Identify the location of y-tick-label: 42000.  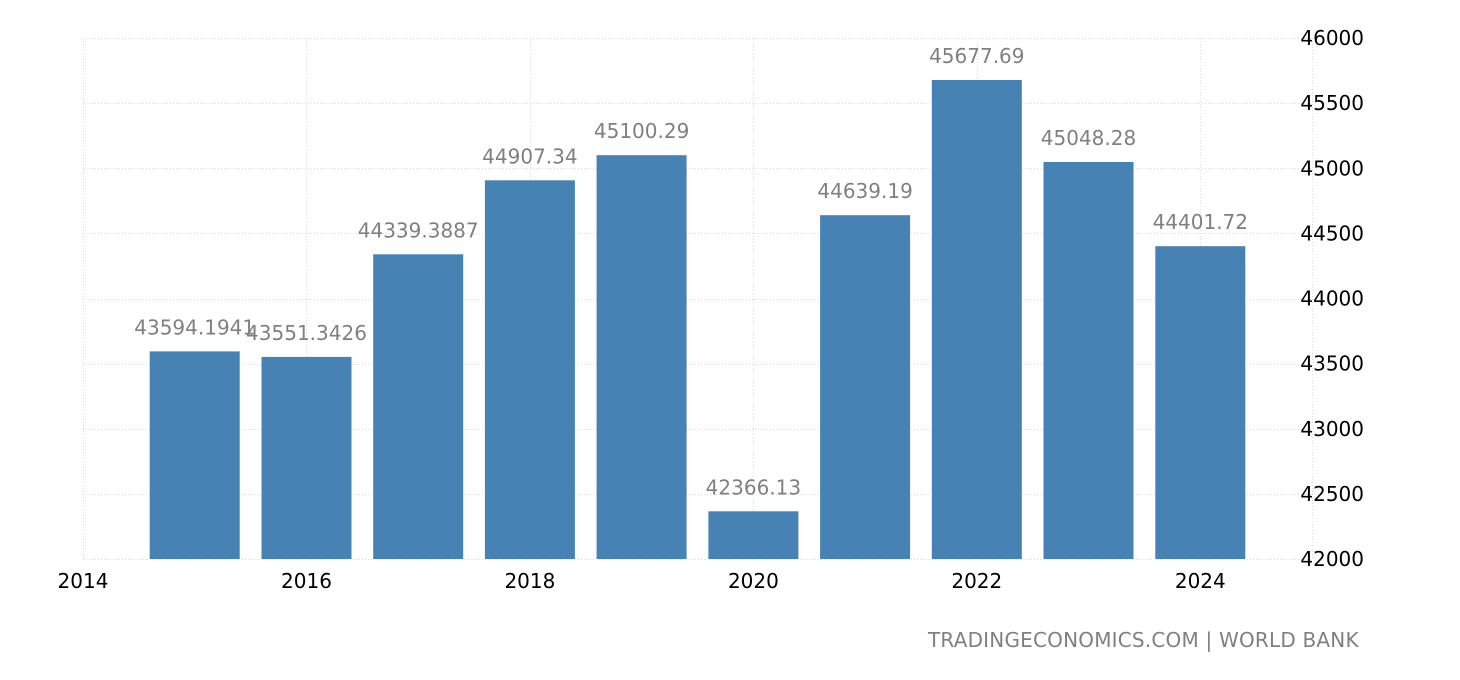
(1332, 559).